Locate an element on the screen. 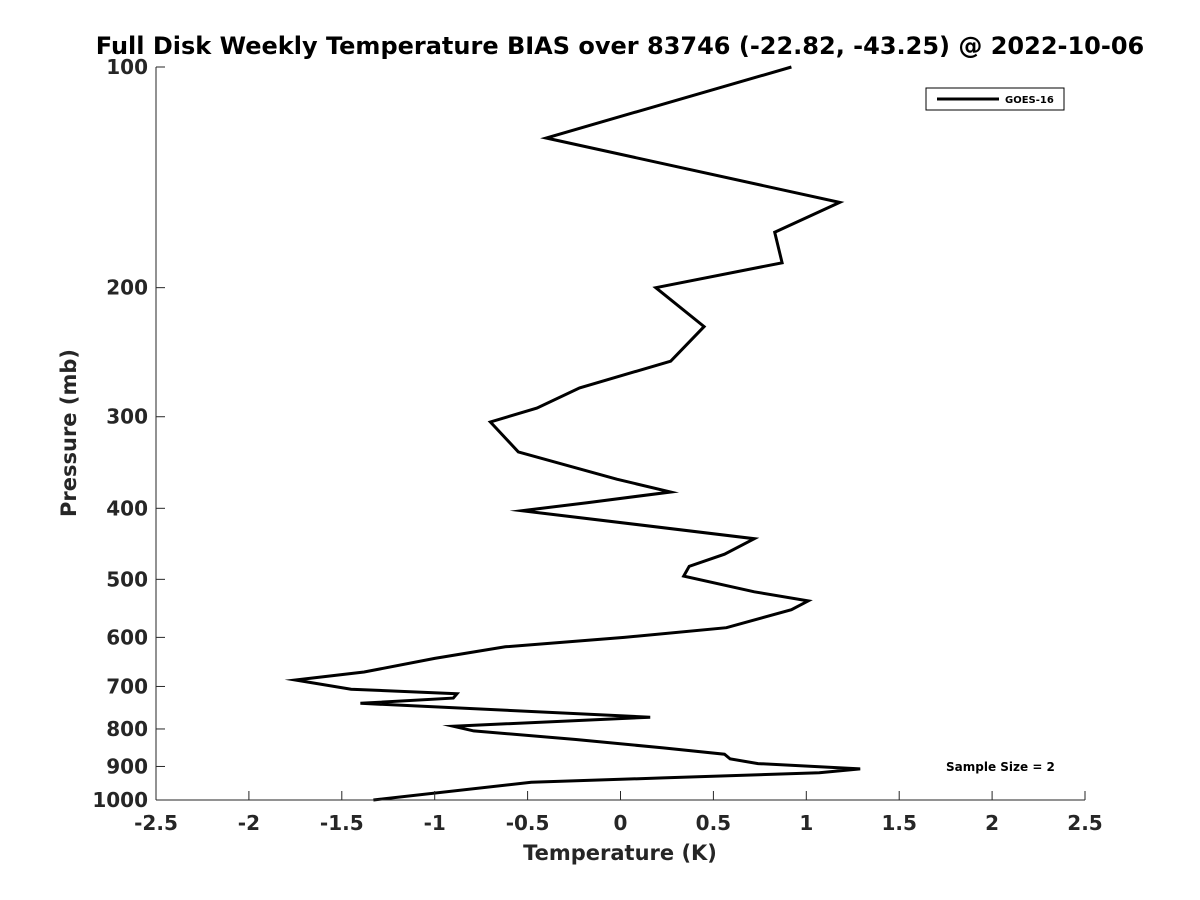 This screenshot has height=900, width=1200. y-tick-label: 900 is located at coordinates (127, 766).